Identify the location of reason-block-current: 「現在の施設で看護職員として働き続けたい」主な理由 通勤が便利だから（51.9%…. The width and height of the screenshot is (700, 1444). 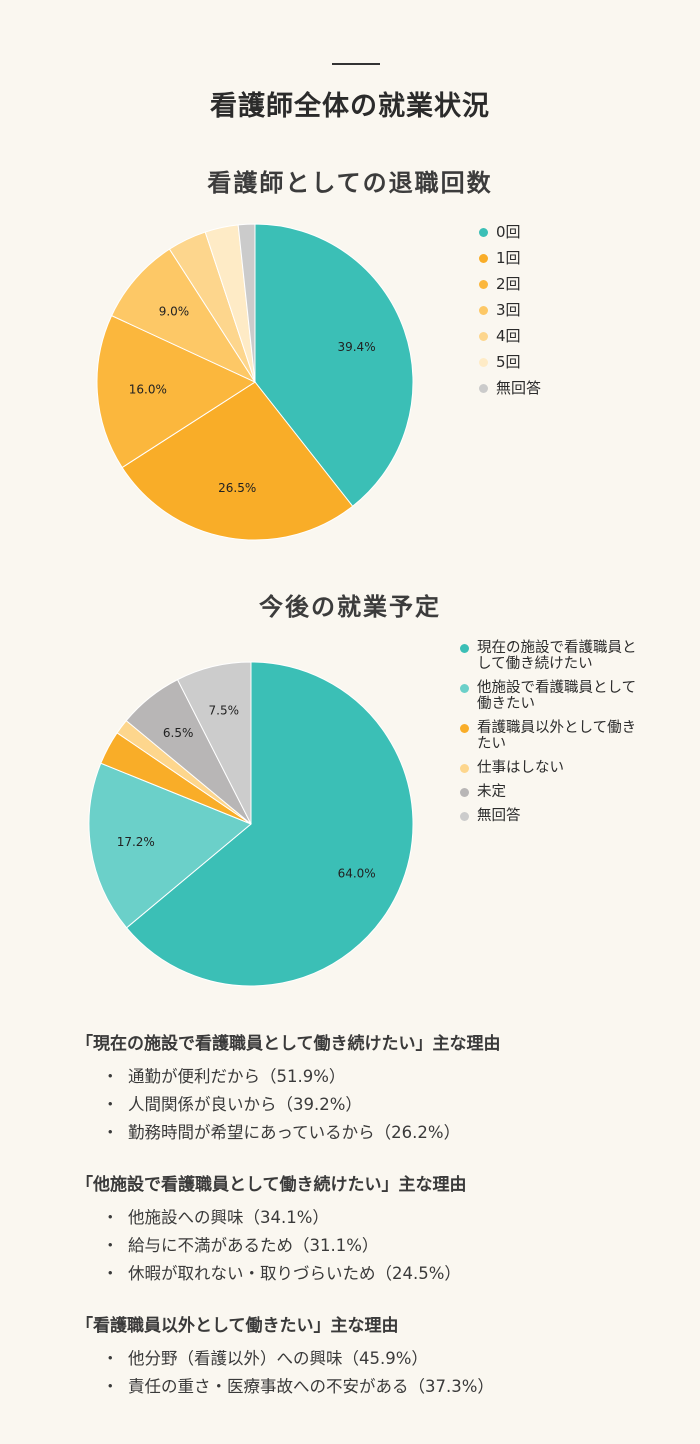
(381, 1089).